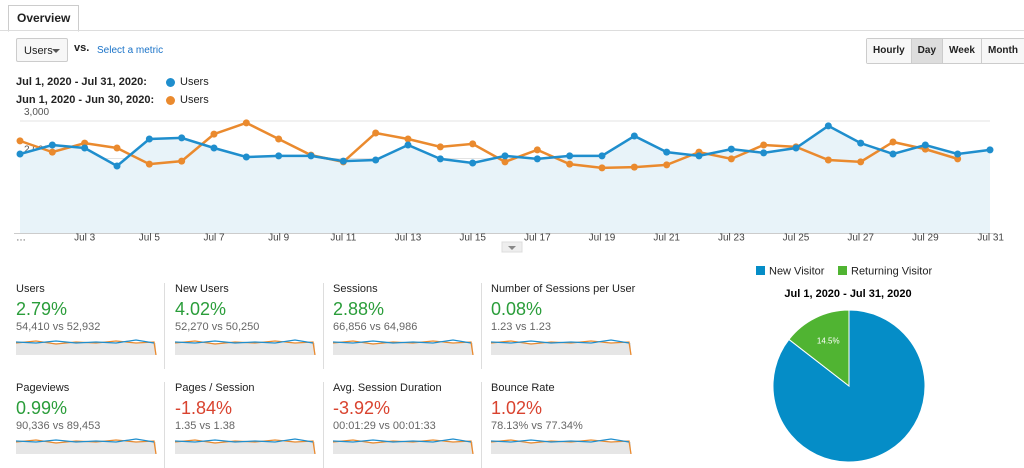  Describe the element at coordinates (30, 289) in the screenshot. I see `metric-label: Users` at that location.